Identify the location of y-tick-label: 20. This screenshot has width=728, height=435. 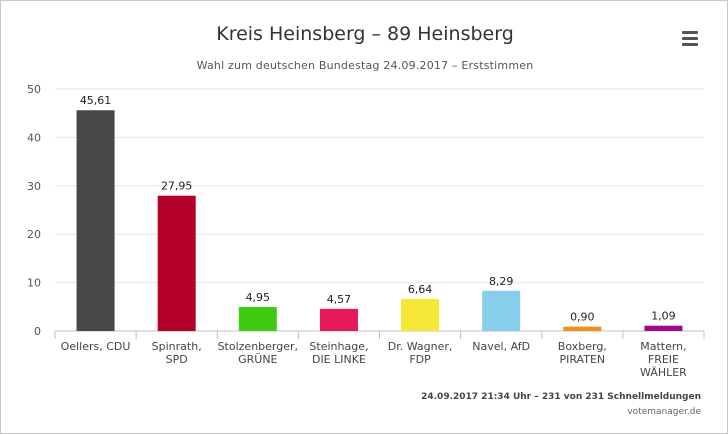
(34, 234).